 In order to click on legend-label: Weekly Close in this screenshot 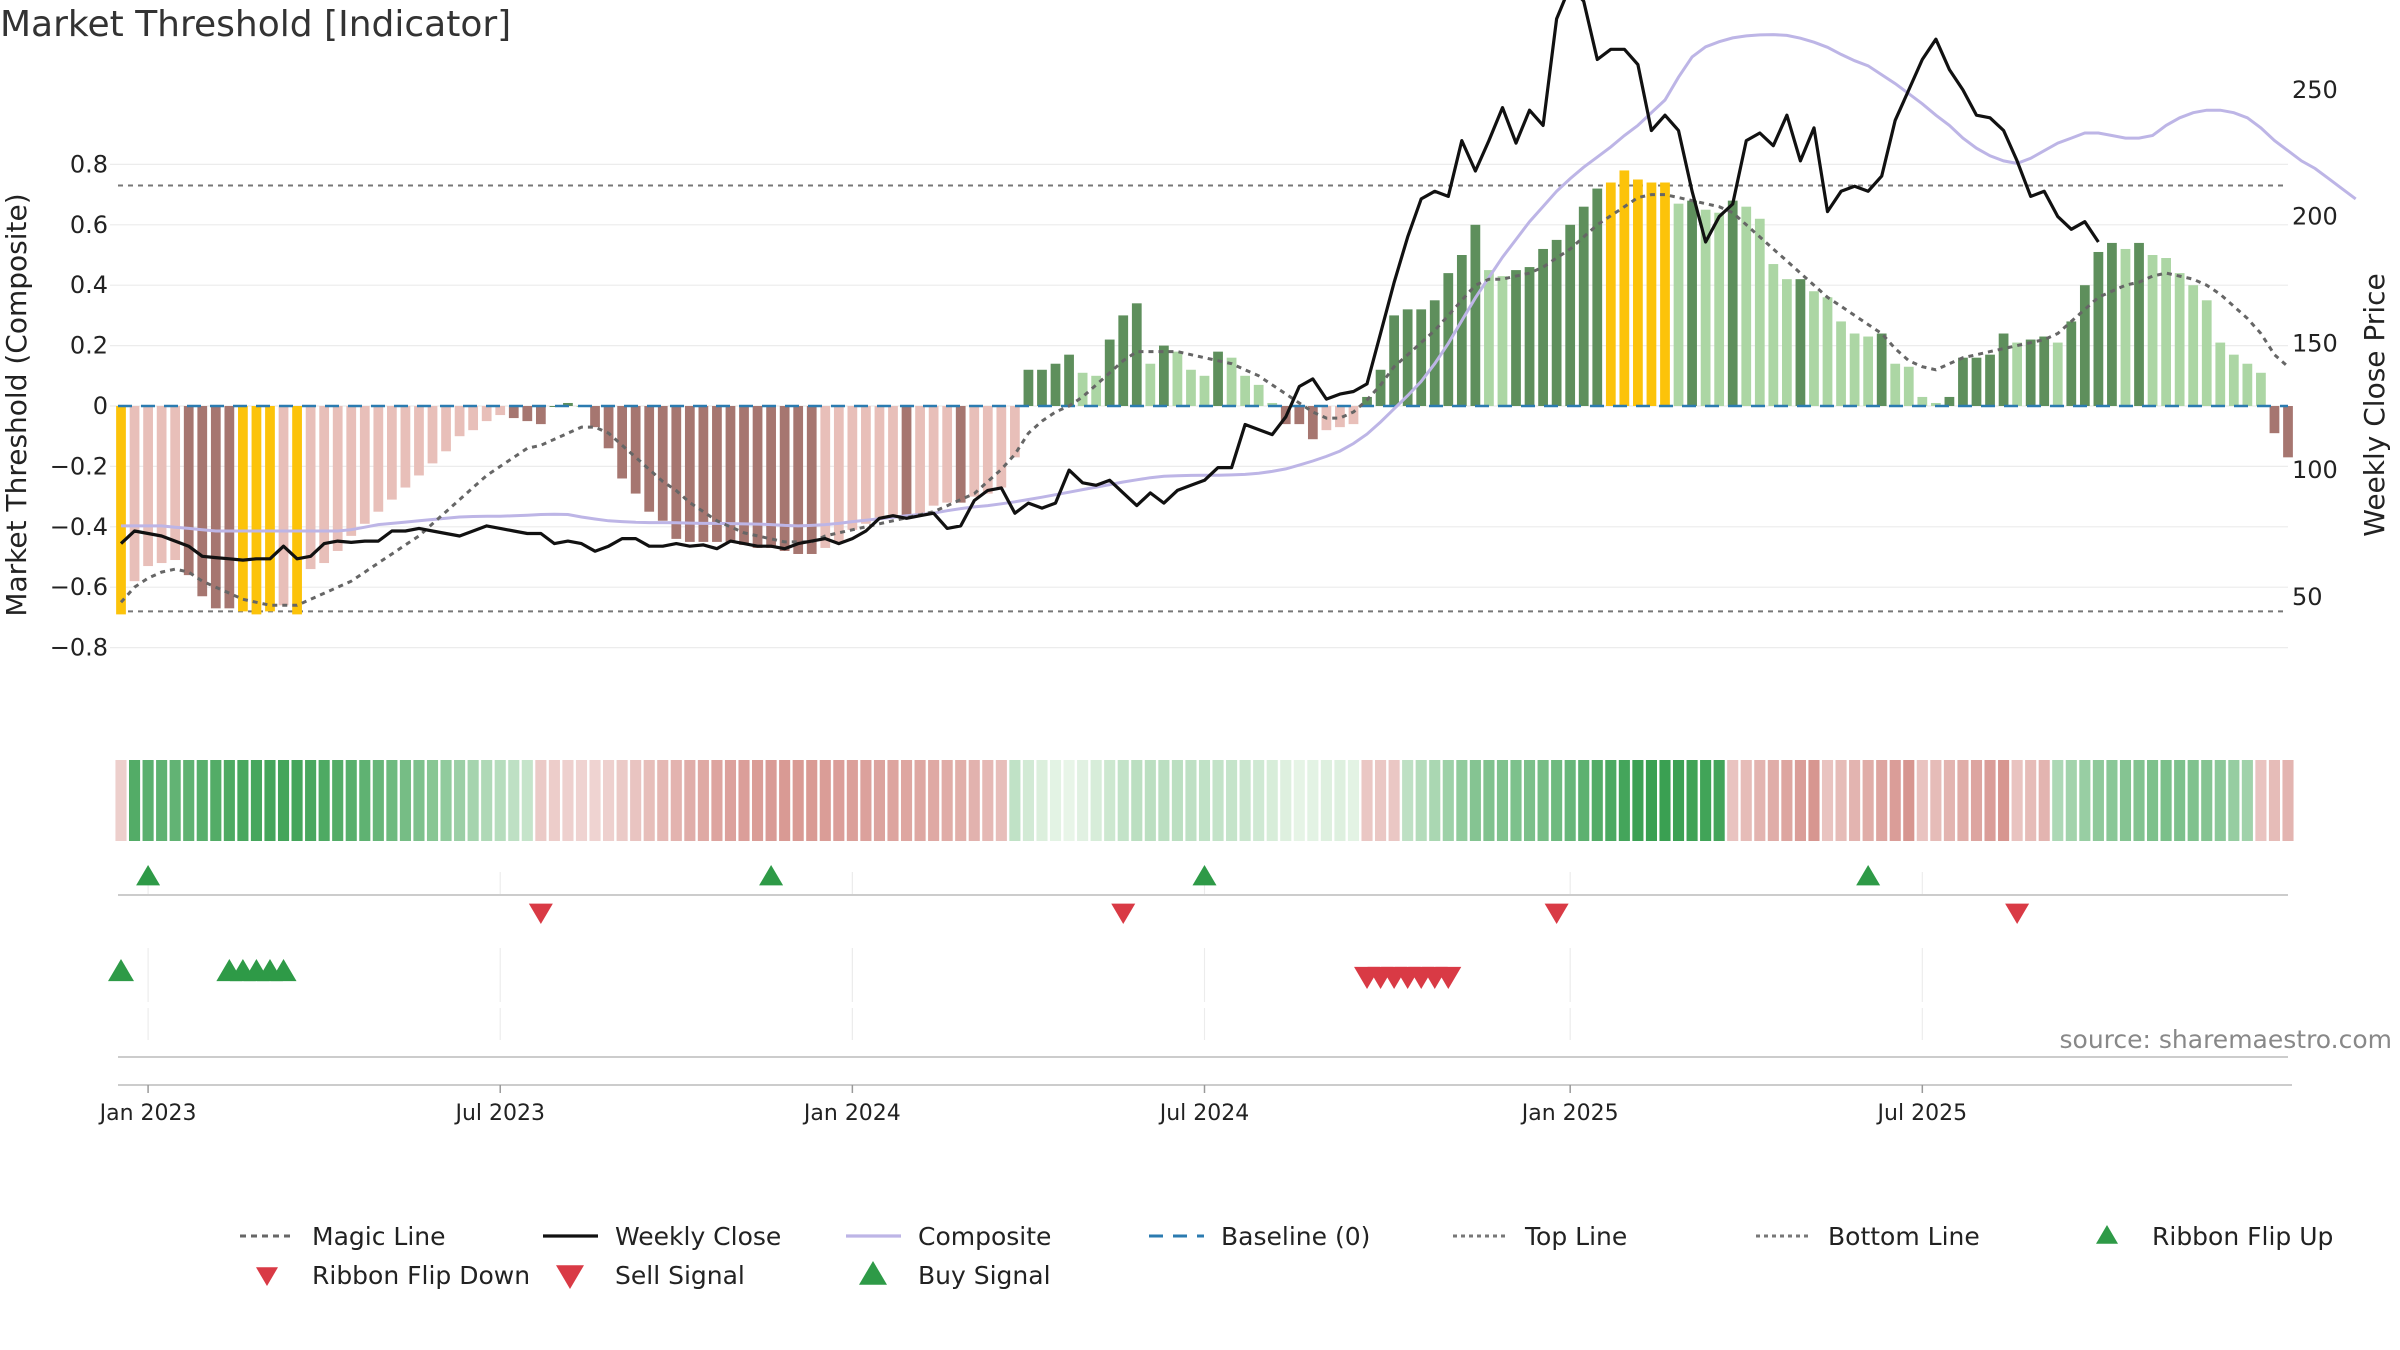, I will do `click(698, 1236)`.